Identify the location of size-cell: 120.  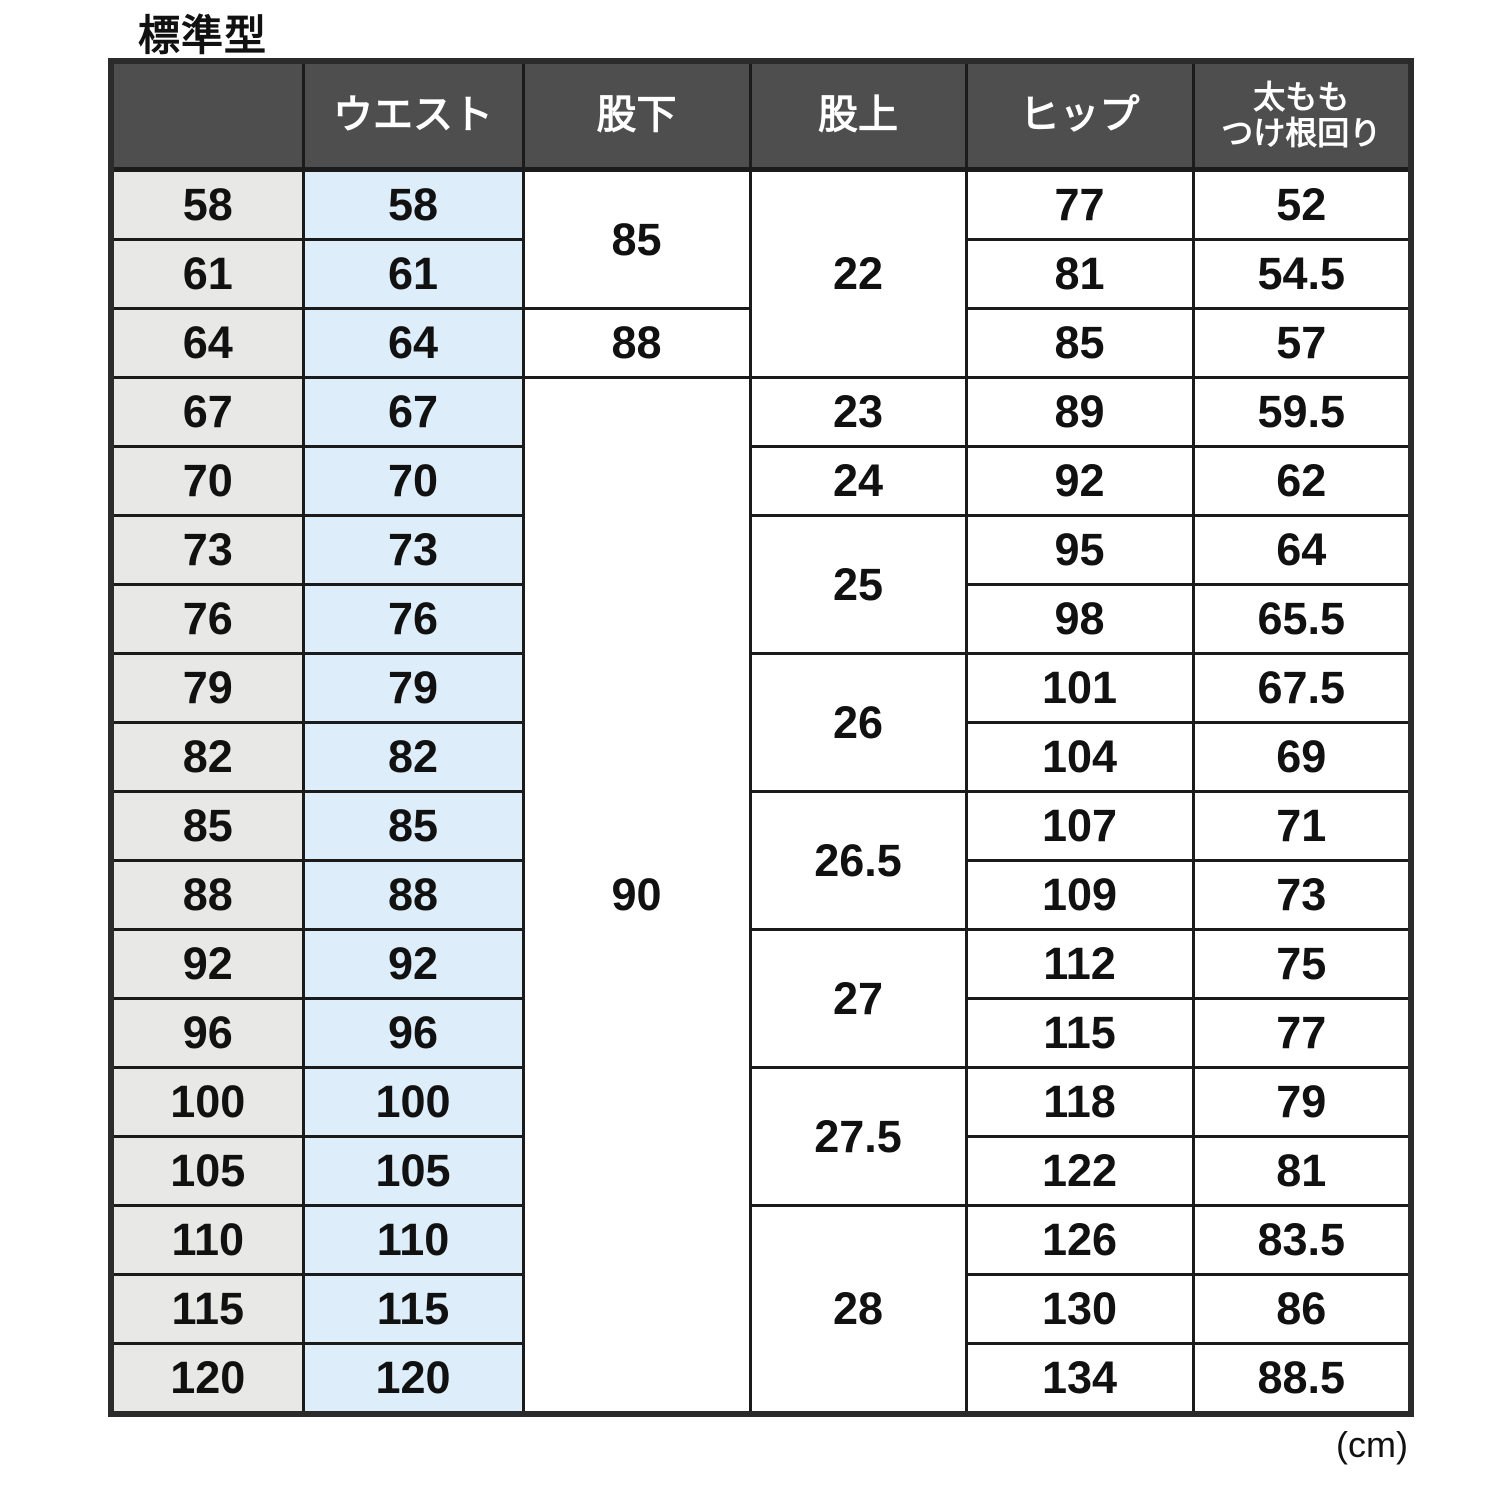
(207, 1379).